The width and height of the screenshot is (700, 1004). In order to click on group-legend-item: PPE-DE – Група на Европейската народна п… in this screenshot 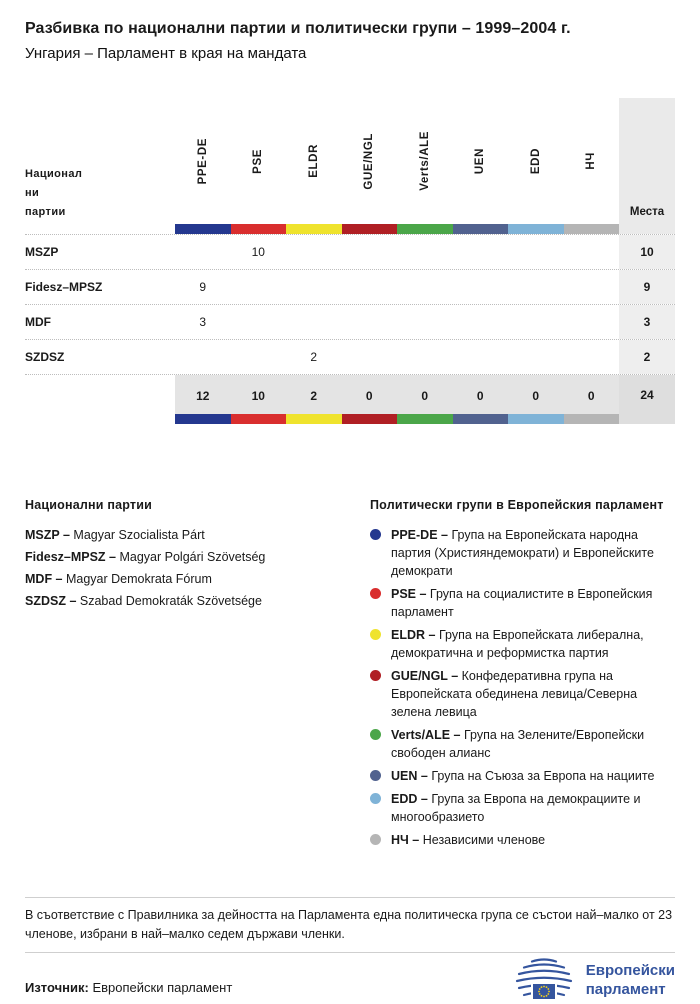, I will do `click(522, 553)`.